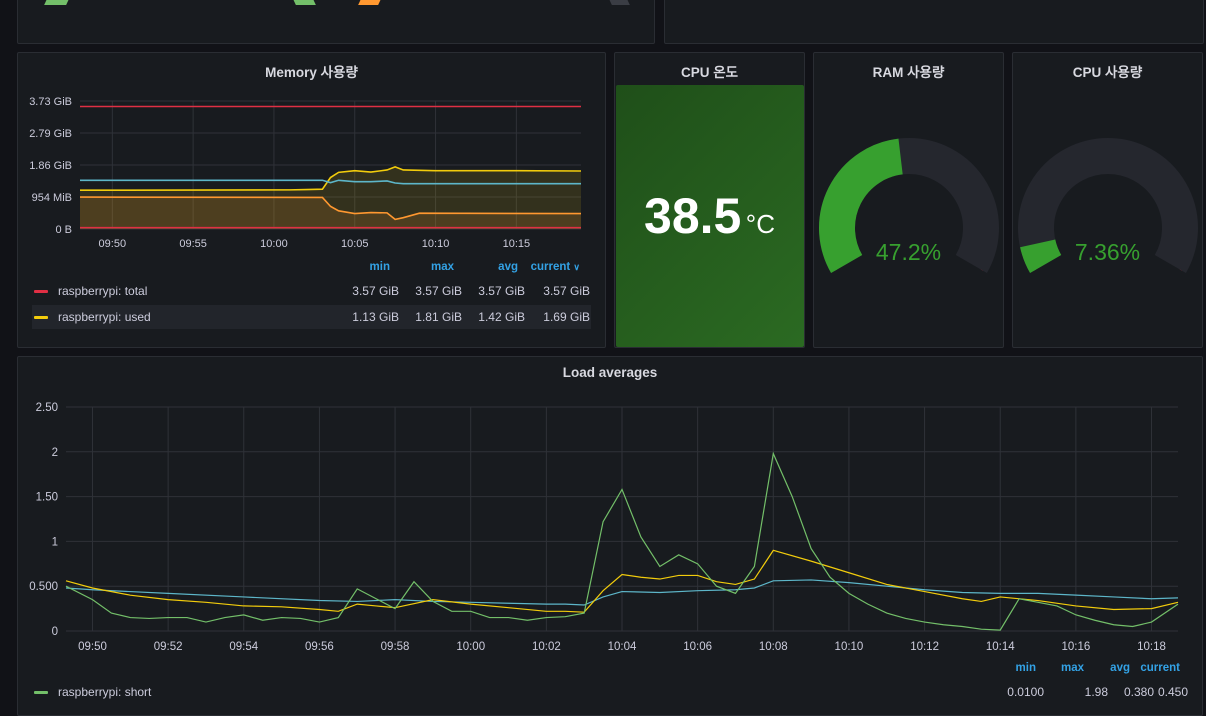 The height and width of the screenshot is (716, 1206). What do you see at coordinates (375, 317) in the screenshot?
I see `legend-min: 1.13 GiB` at bounding box center [375, 317].